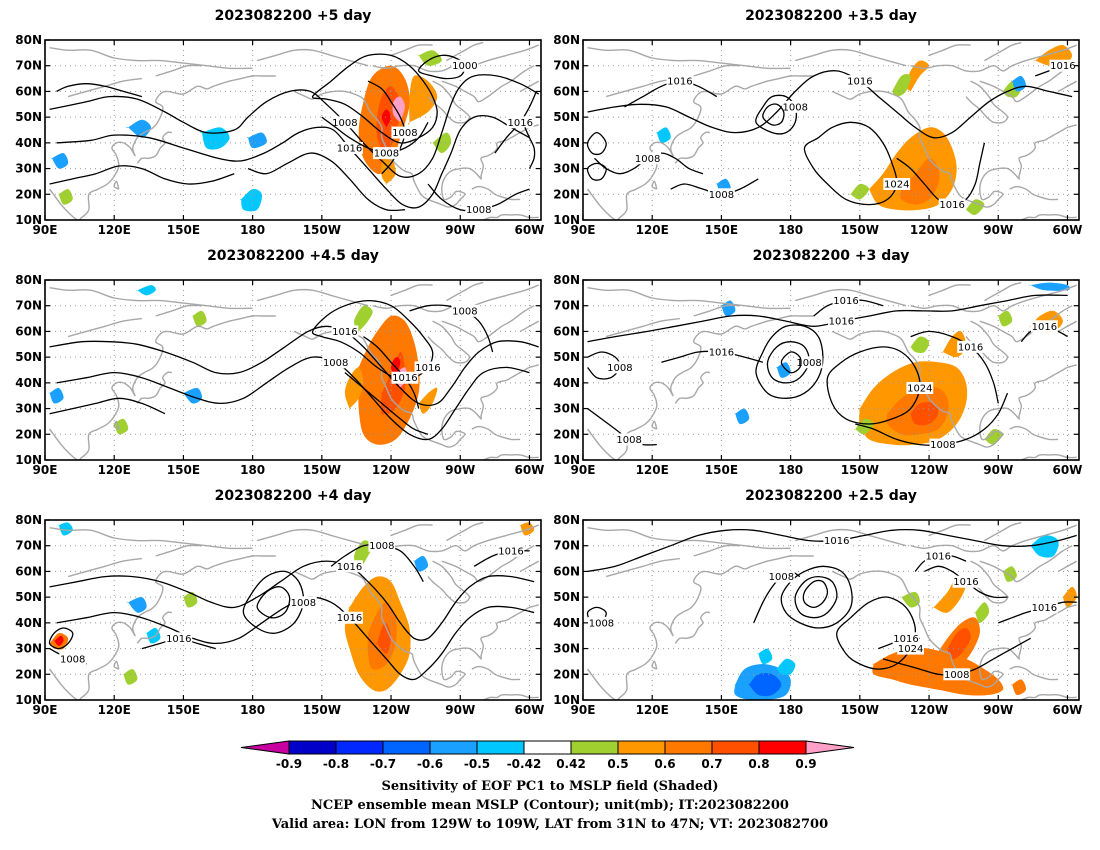  What do you see at coordinates (293, 496) in the screenshot?
I see `panel-title: 2023082200 +4 day` at bounding box center [293, 496].